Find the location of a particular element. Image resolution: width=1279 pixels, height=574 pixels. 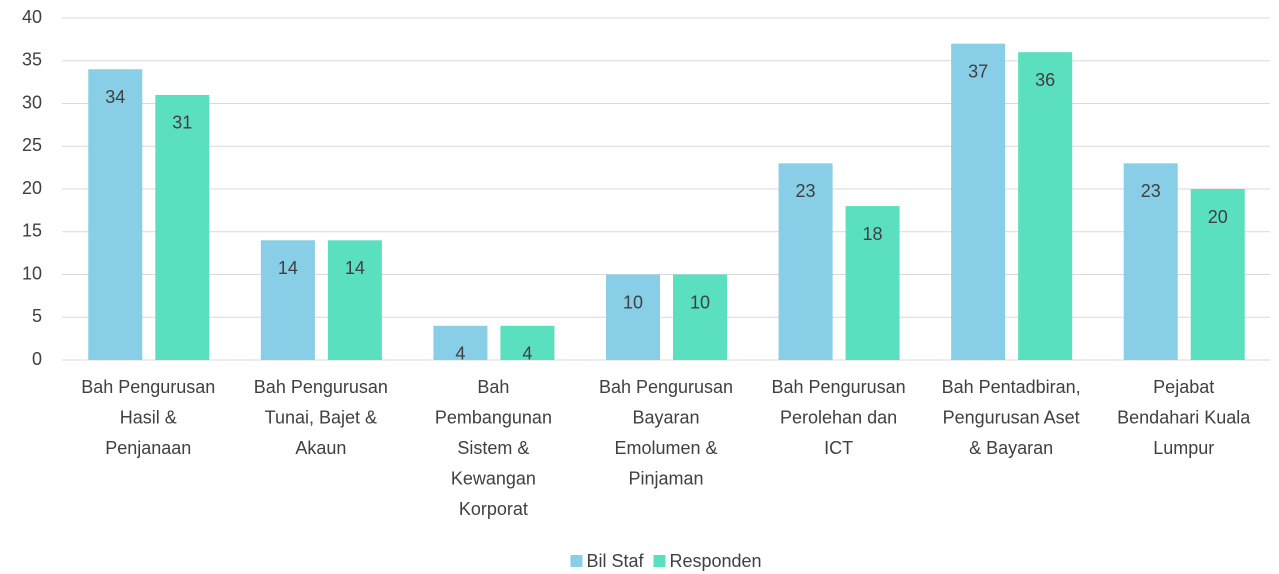

x-tick-line: Emolumen & is located at coordinates (665, 448).